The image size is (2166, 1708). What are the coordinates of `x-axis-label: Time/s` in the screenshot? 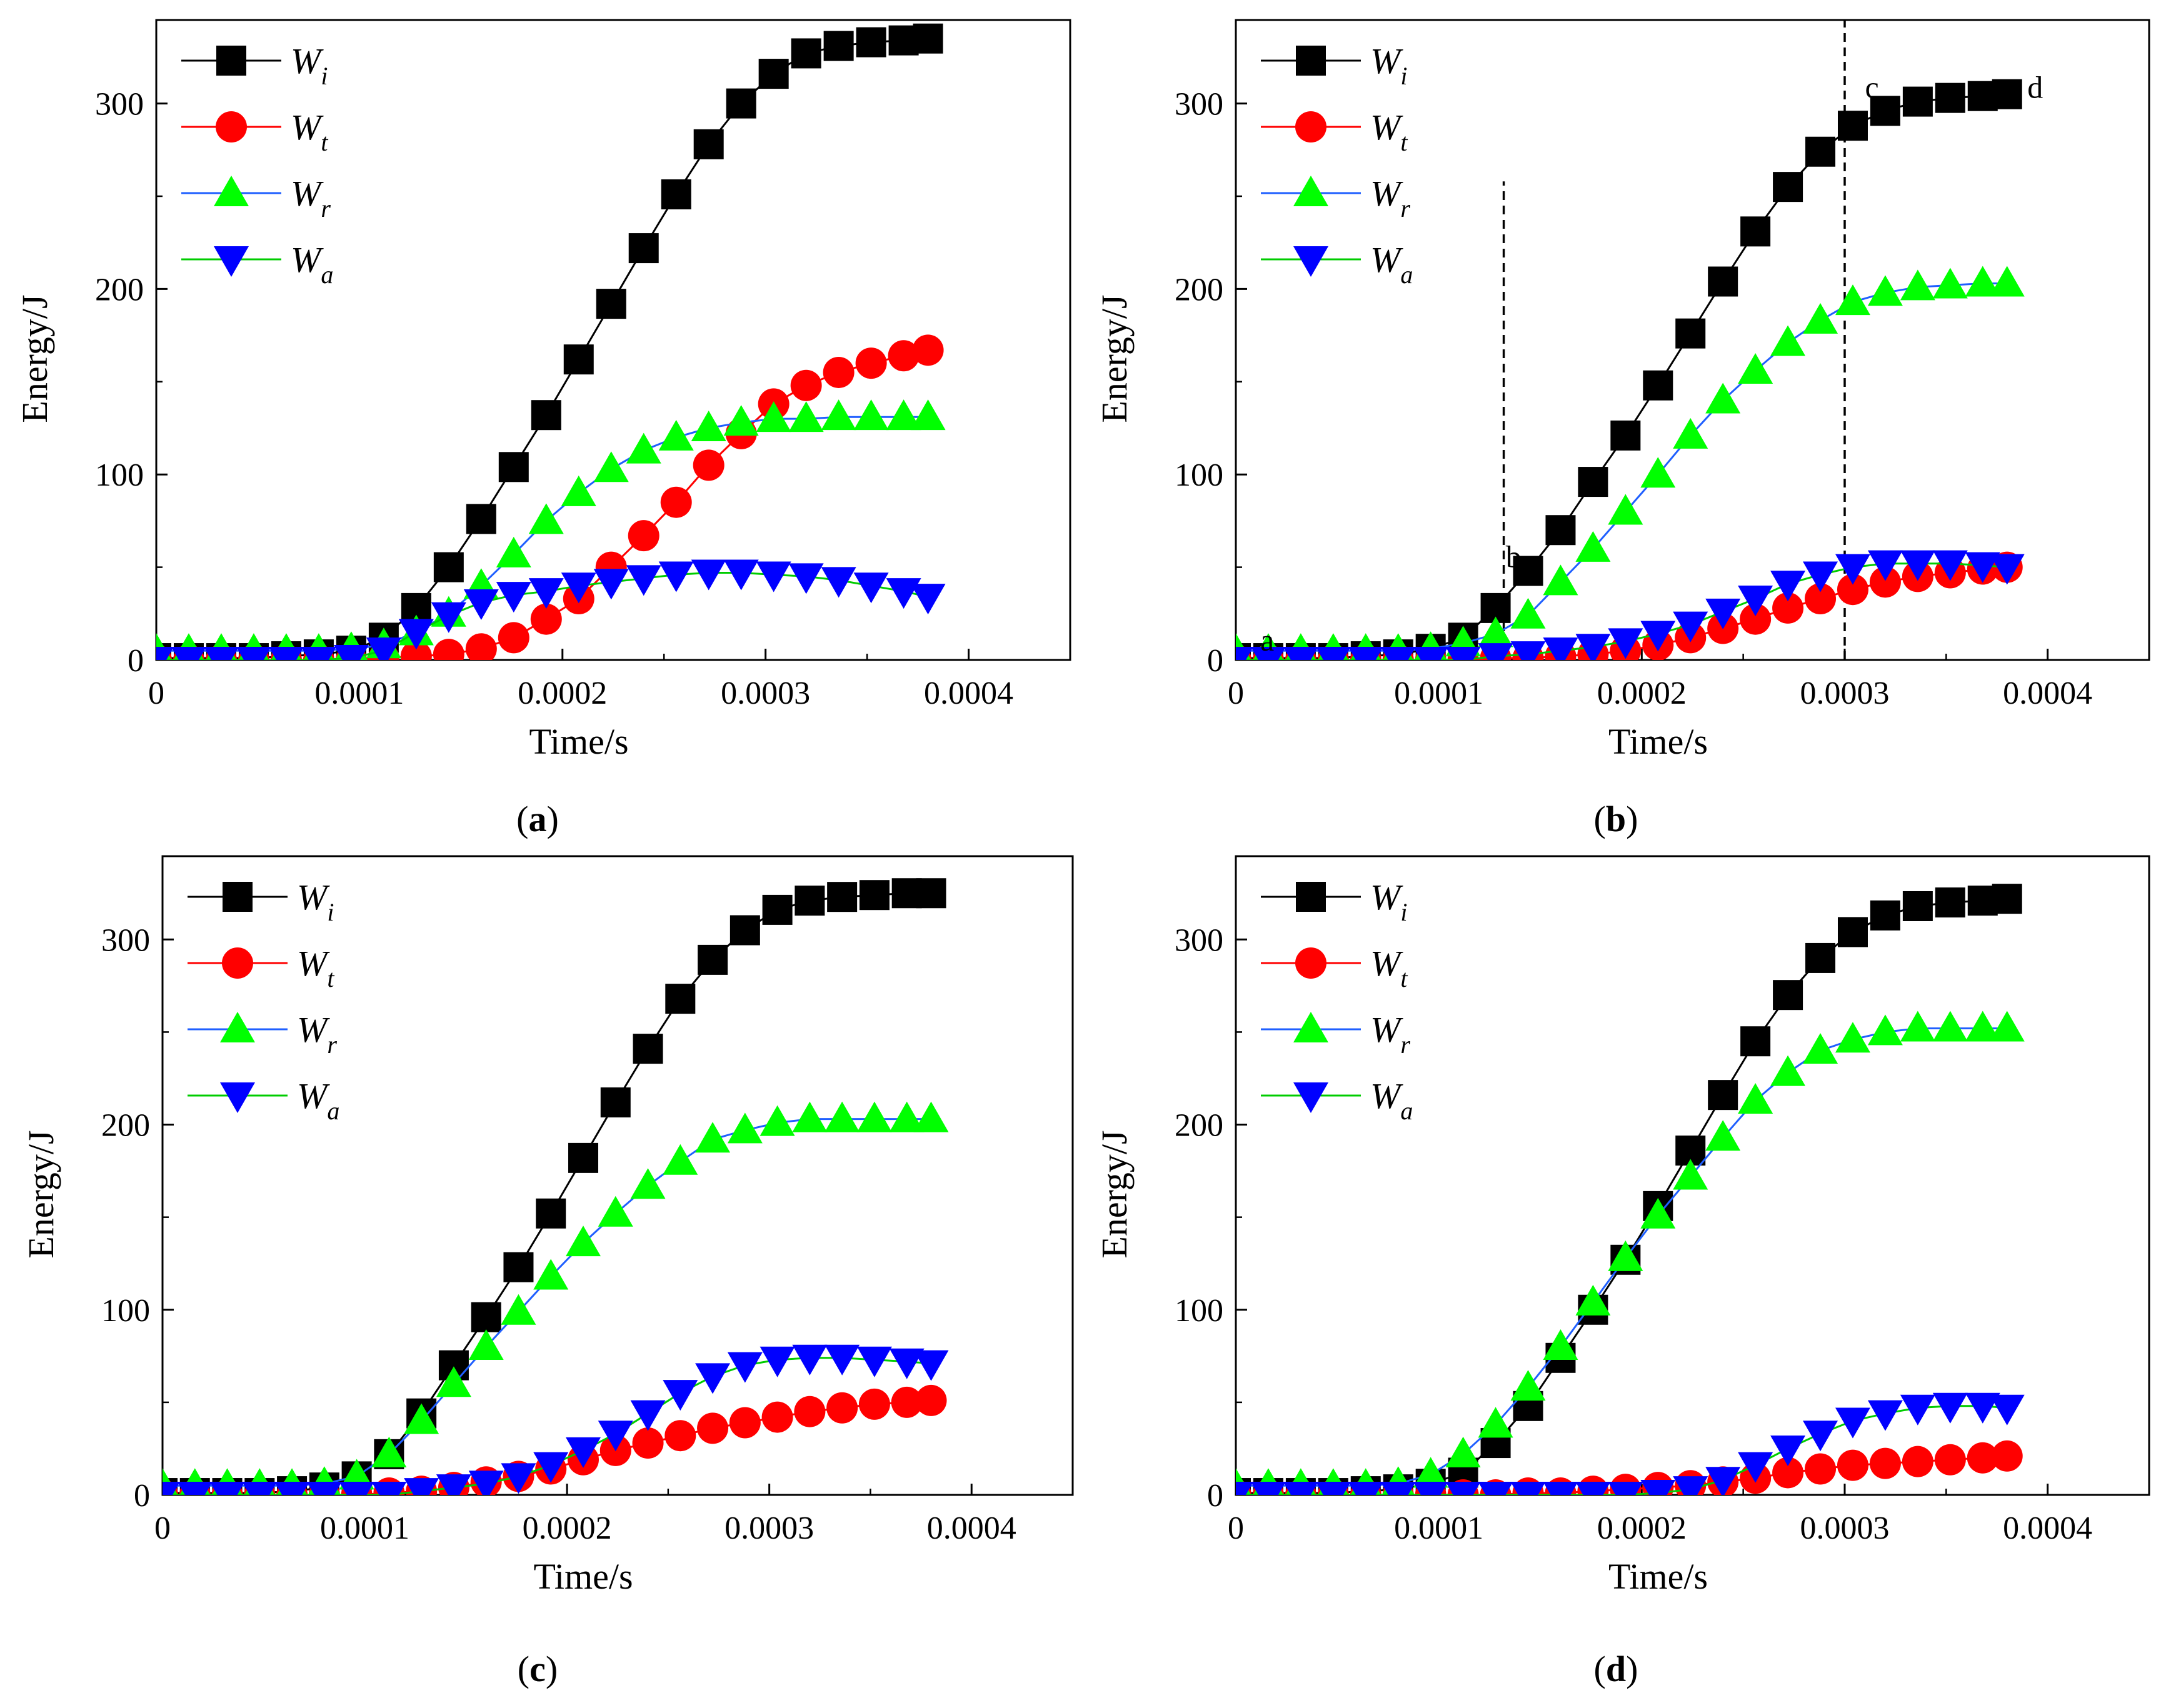 It's located at (1658, 742).